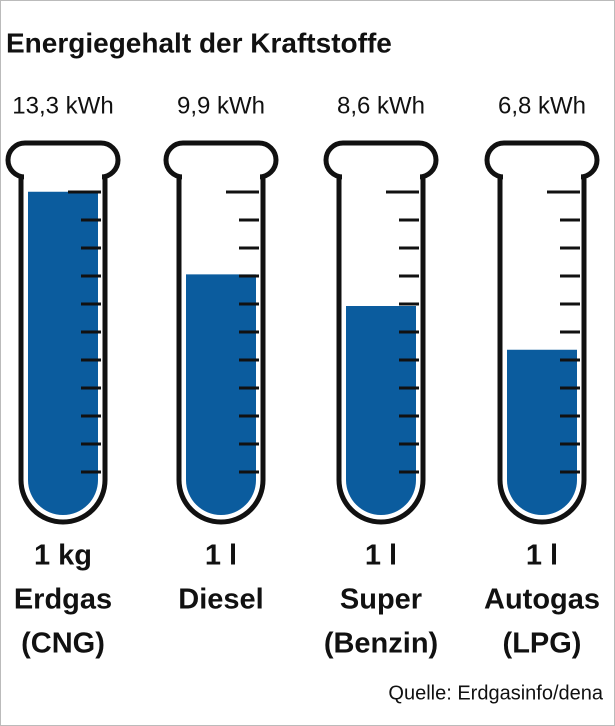 This screenshot has width=615, height=726. What do you see at coordinates (63, 644) in the screenshot?
I see `category-label: (CNG)` at bounding box center [63, 644].